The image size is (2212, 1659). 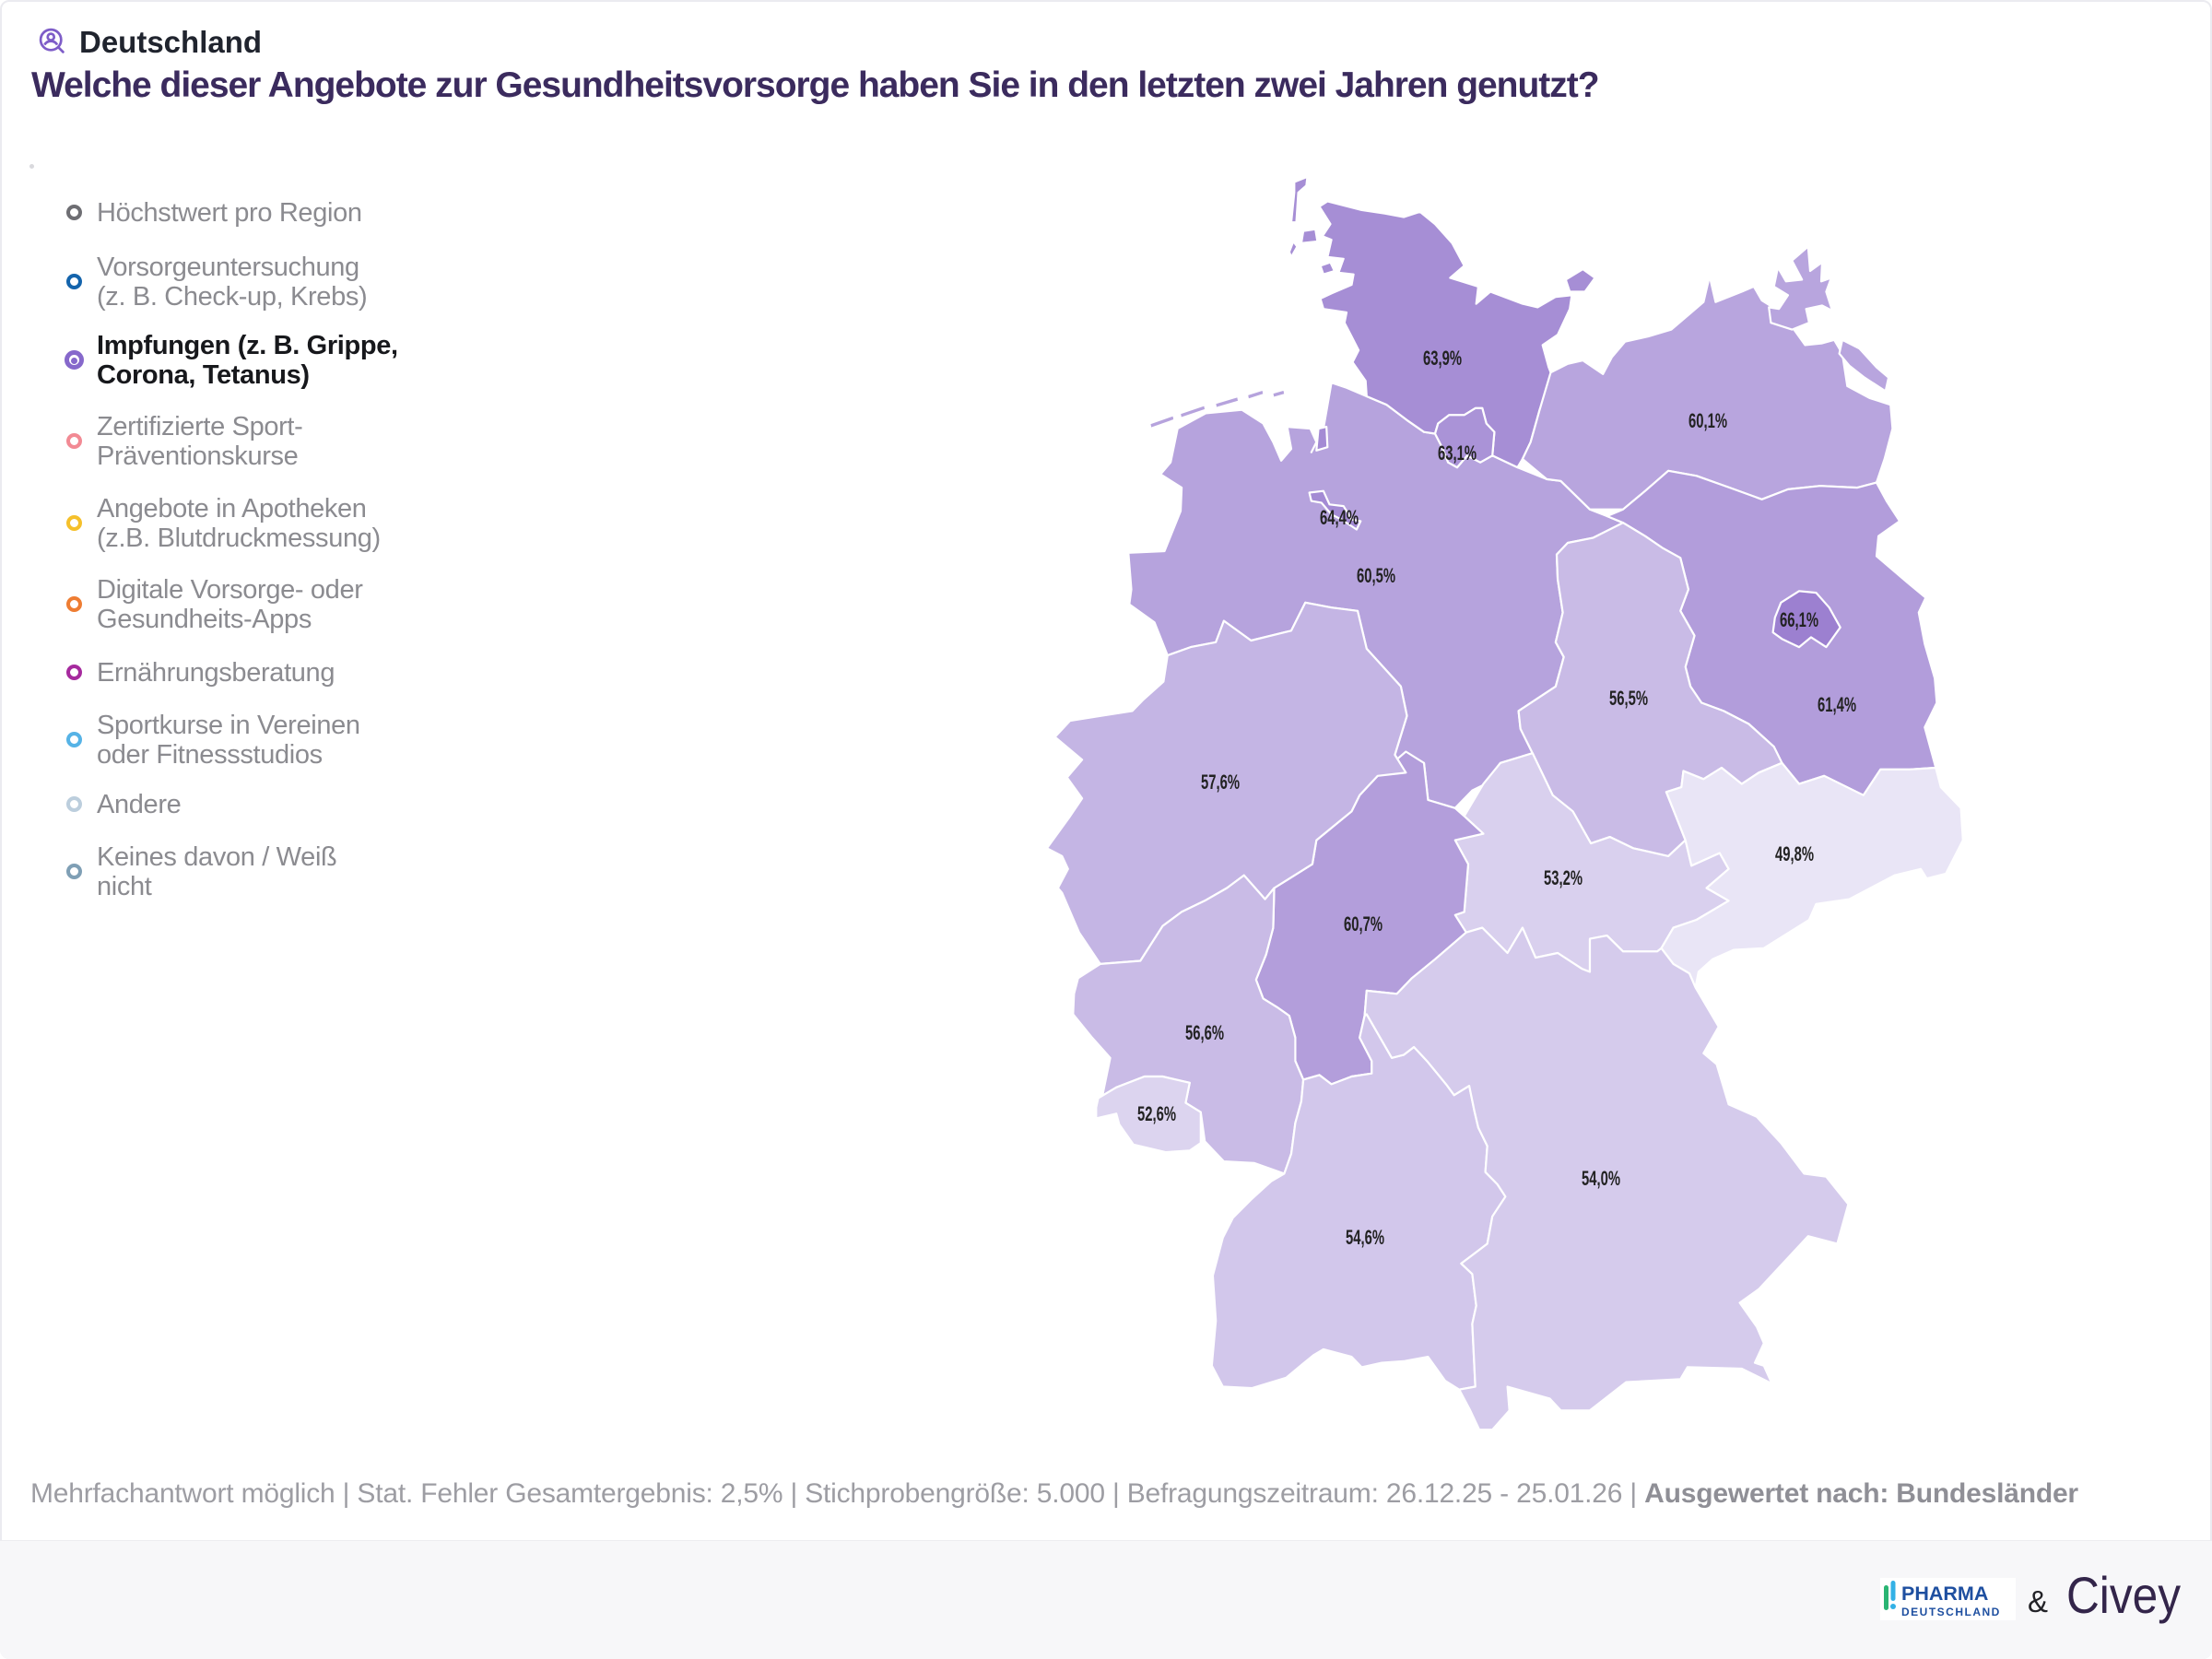 I want to click on svg-text: 57,6%, so click(x=1220, y=782).